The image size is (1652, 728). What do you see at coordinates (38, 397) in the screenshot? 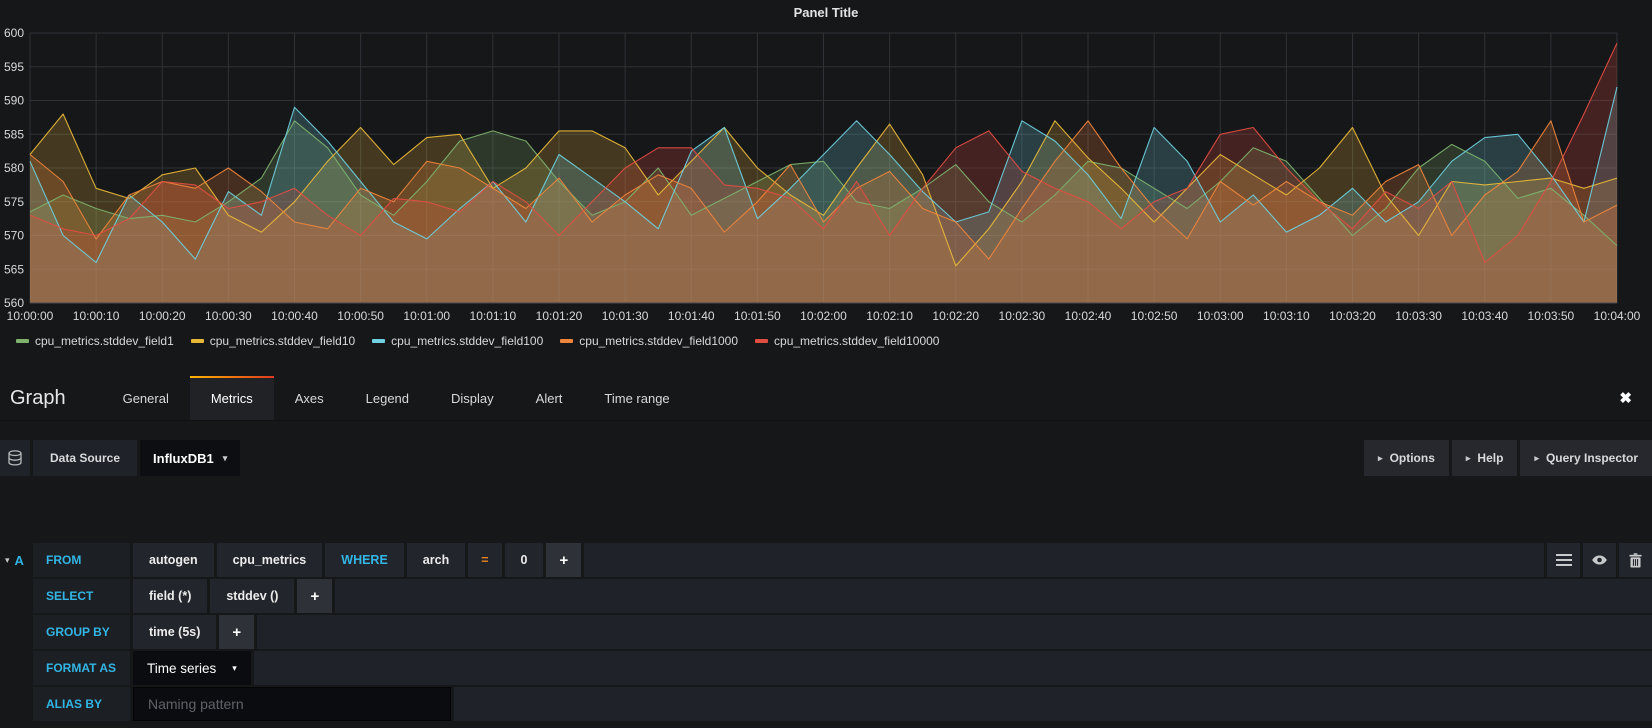
I see `panel-type-title: Graph` at bounding box center [38, 397].